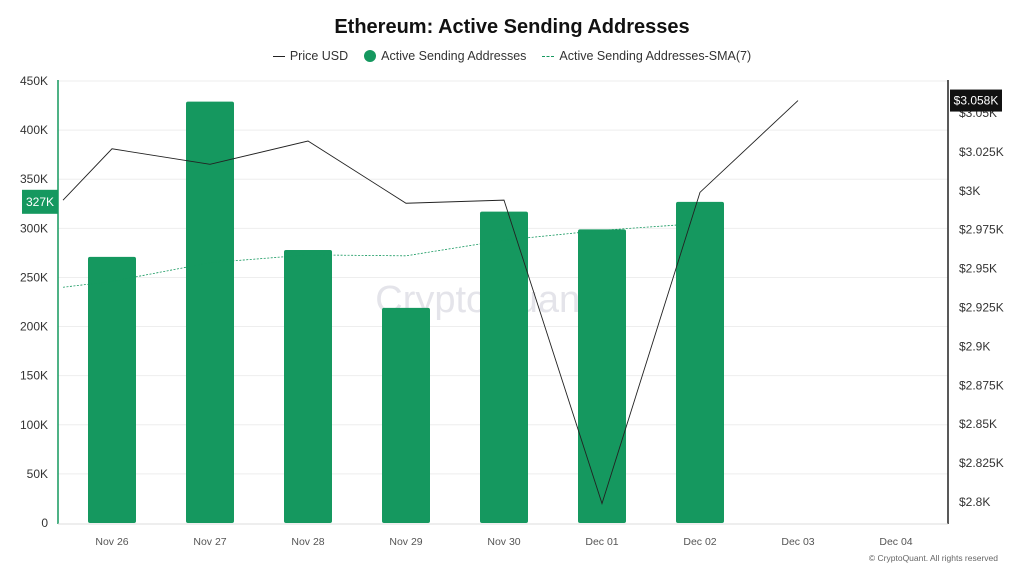 The width and height of the screenshot is (1024, 576). What do you see at coordinates (37, 474) in the screenshot?
I see `left-axis-tick: 50K` at bounding box center [37, 474].